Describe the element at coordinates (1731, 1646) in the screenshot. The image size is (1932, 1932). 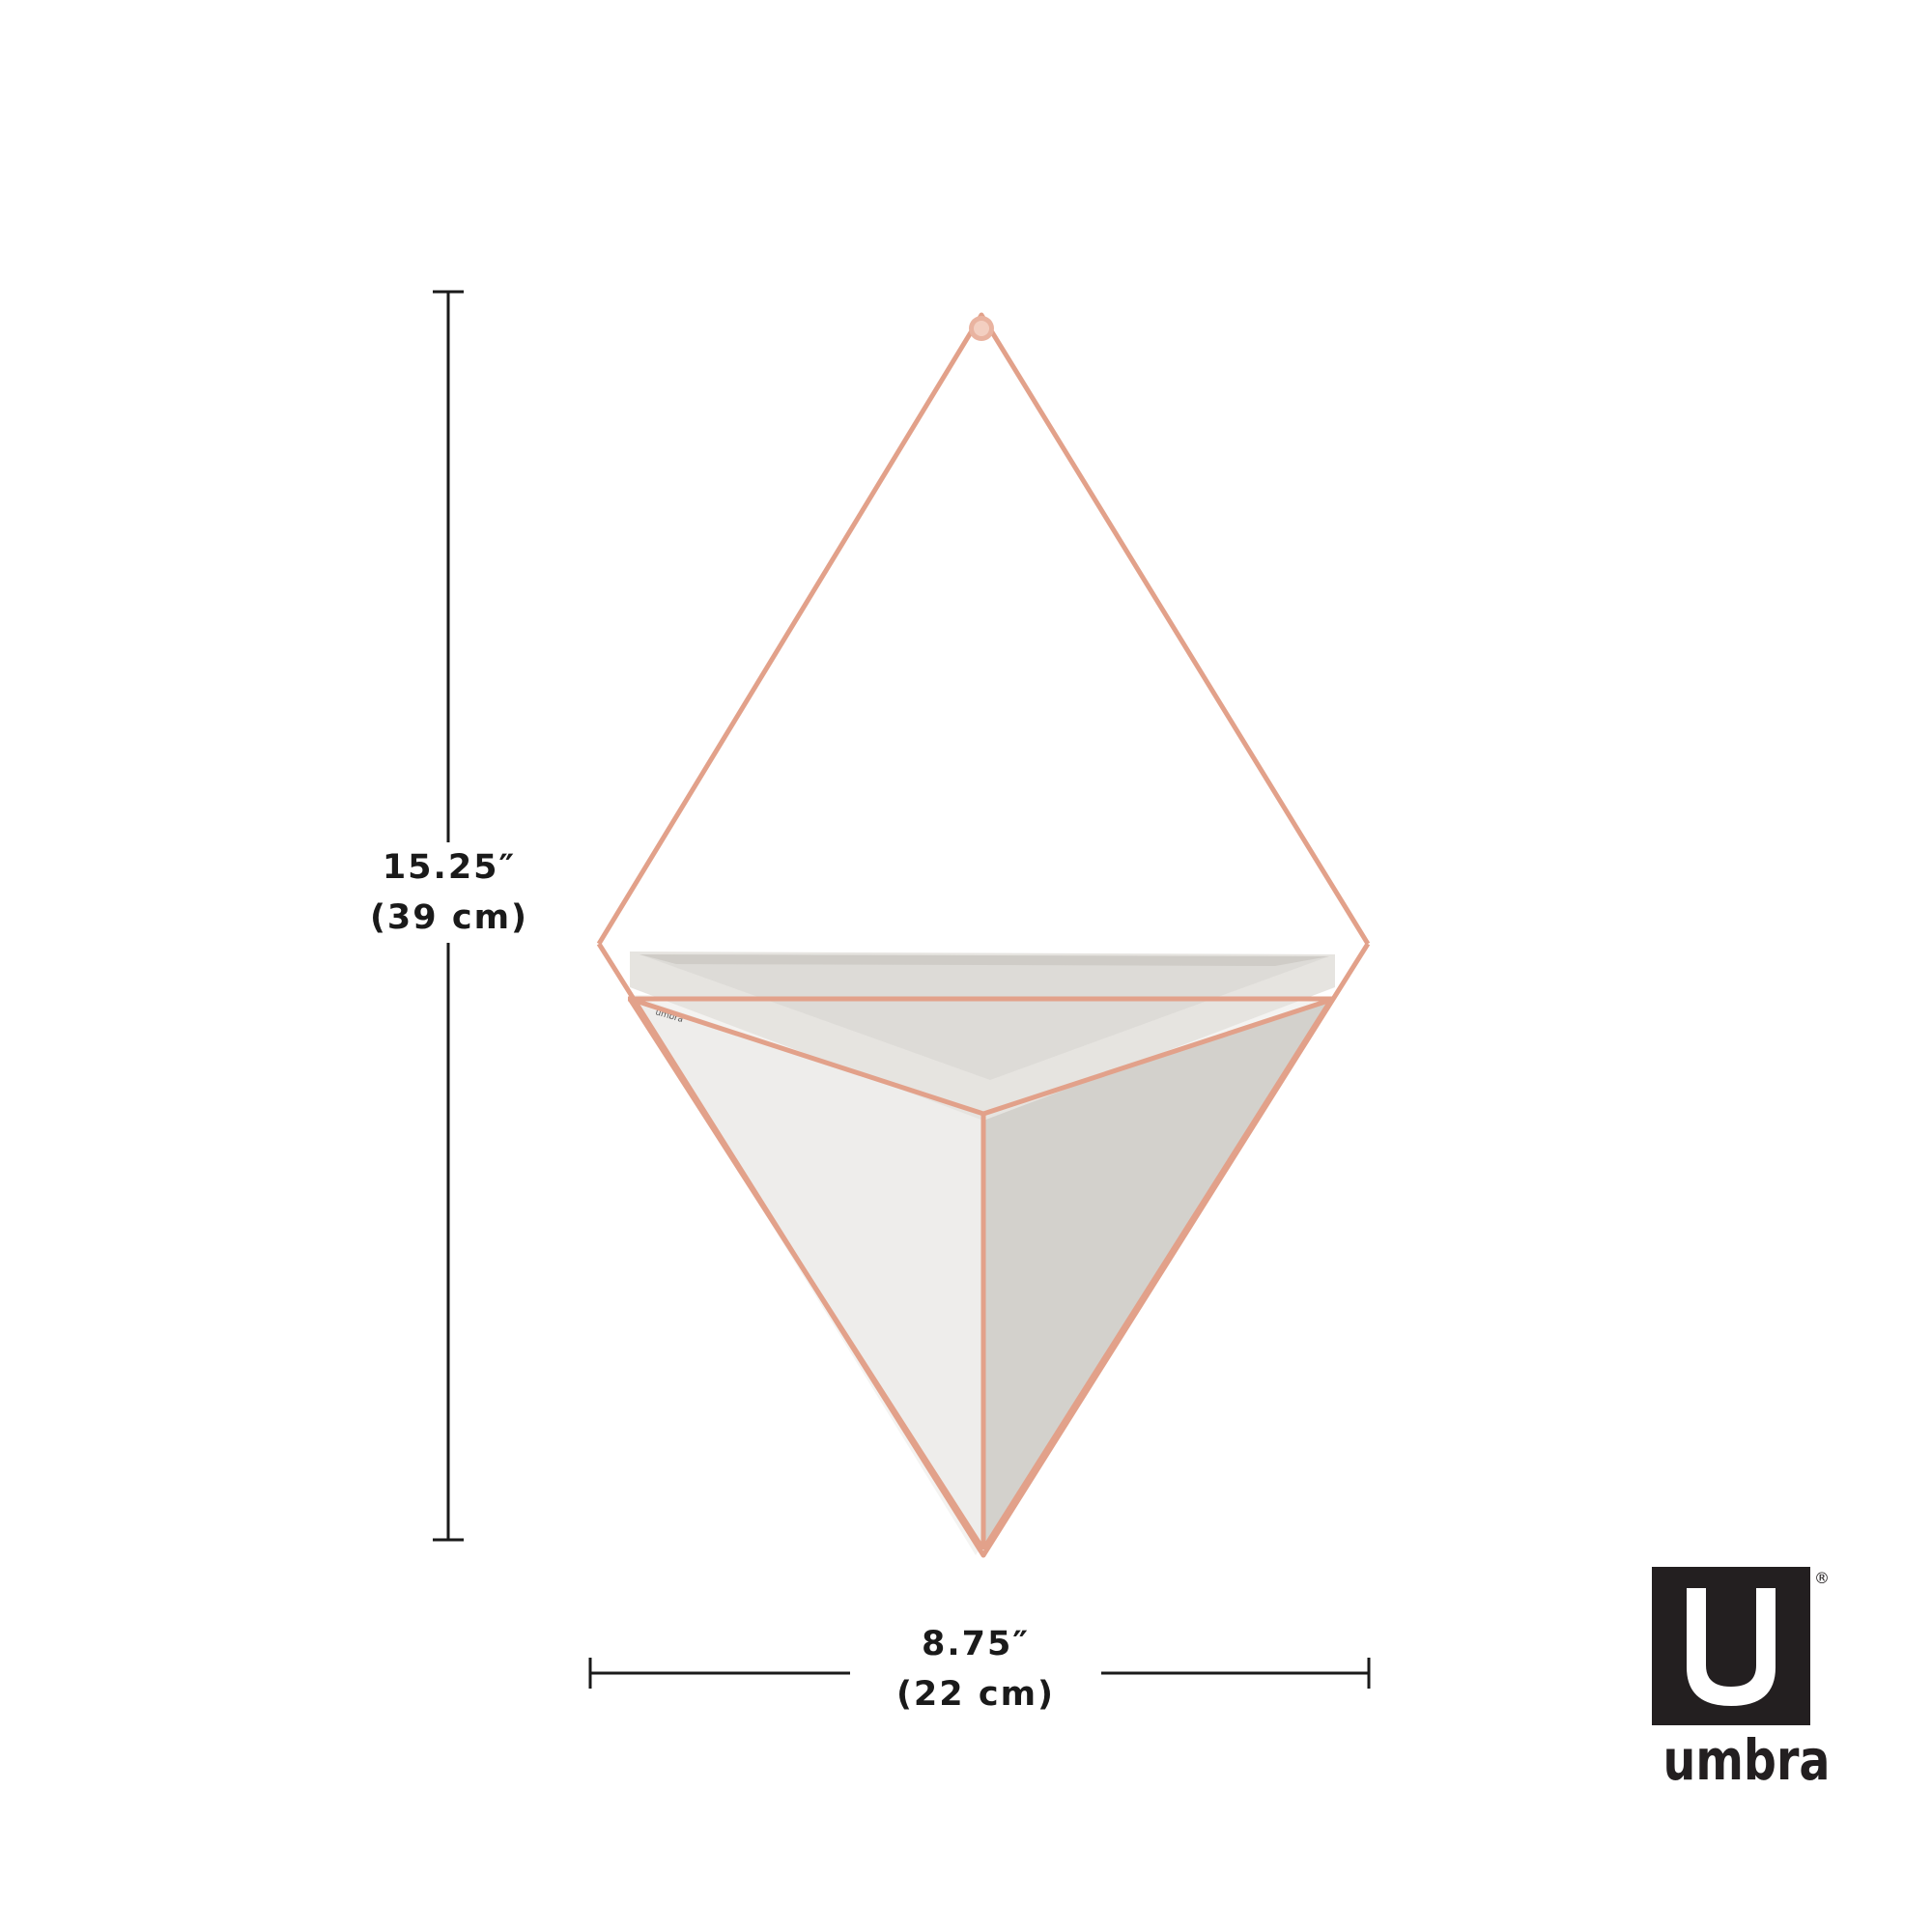
I see `umbra-mark-icon` at that location.